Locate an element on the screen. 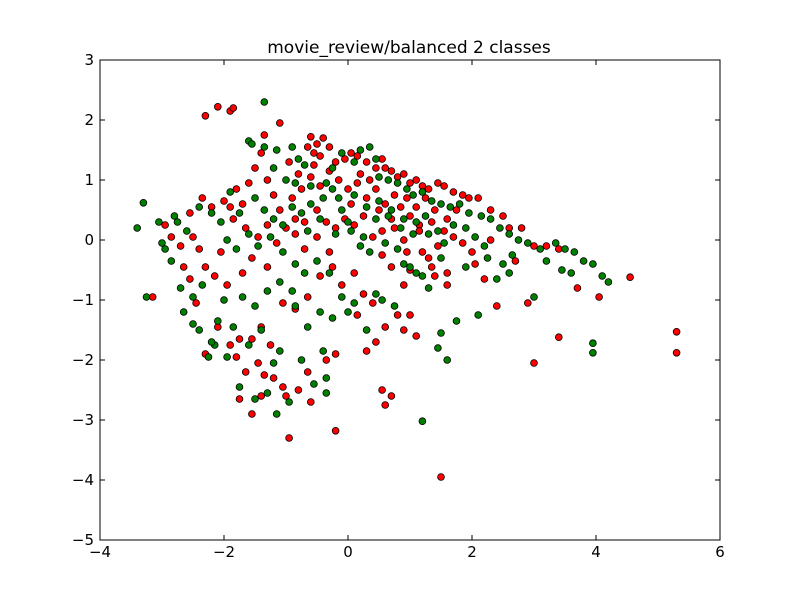 The width and height of the screenshot is (800, 600). x-tick-label: −2 is located at coordinates (224, 552).